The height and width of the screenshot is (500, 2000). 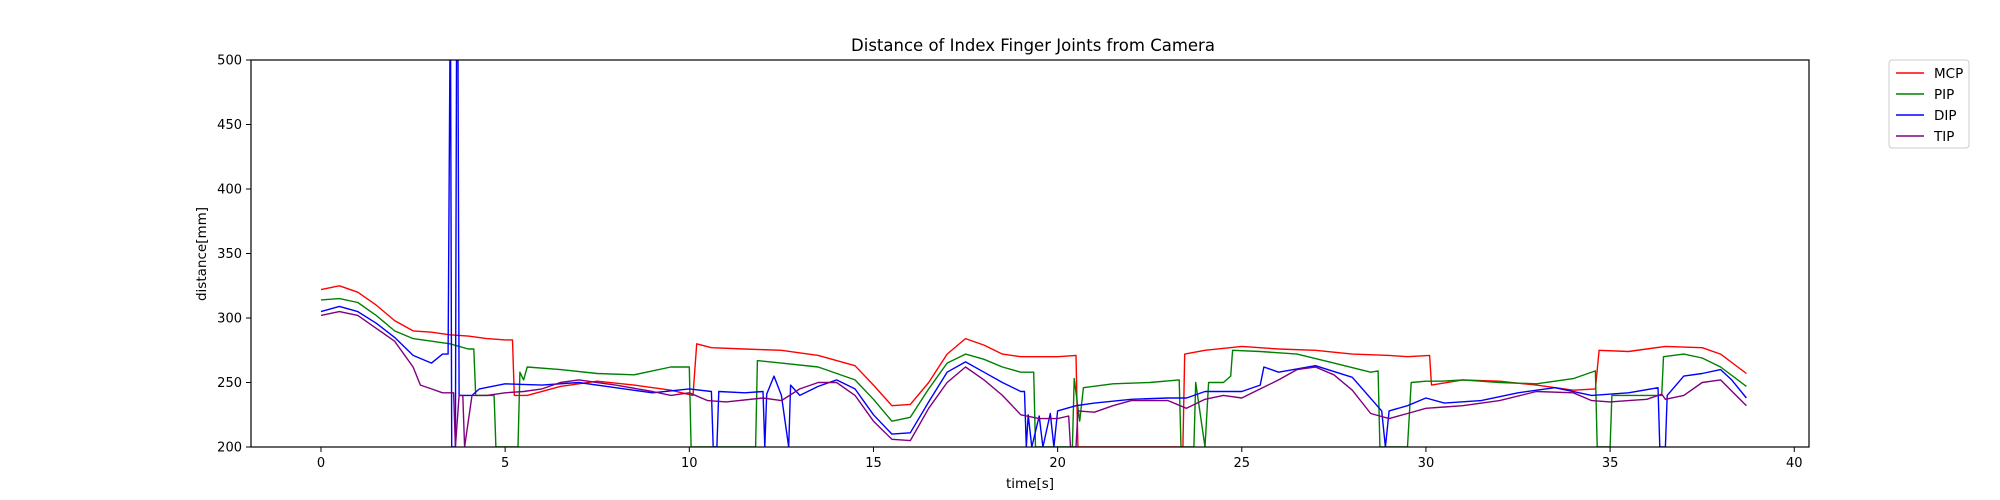 What do you see at coordinates (229, 61) in the screenshot?
I see `y-tick-label: 500` at bounding box center [229, 61].